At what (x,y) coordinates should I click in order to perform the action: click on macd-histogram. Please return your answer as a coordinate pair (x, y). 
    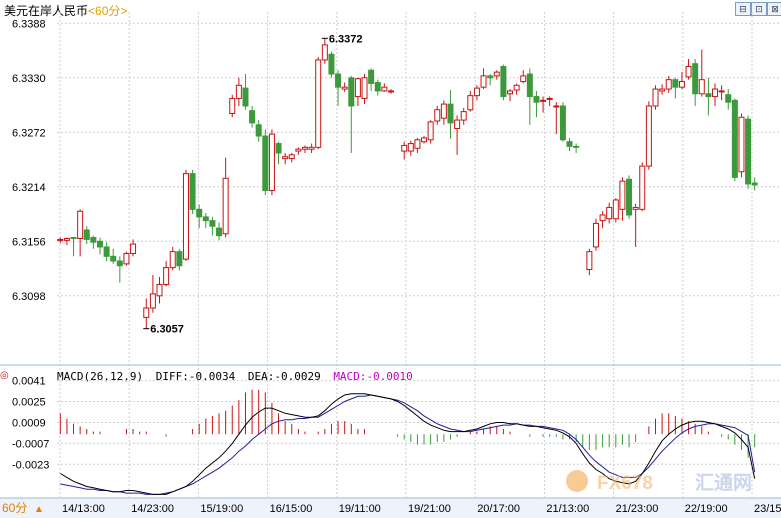
    Looking at the image, I should click on (407, 423).